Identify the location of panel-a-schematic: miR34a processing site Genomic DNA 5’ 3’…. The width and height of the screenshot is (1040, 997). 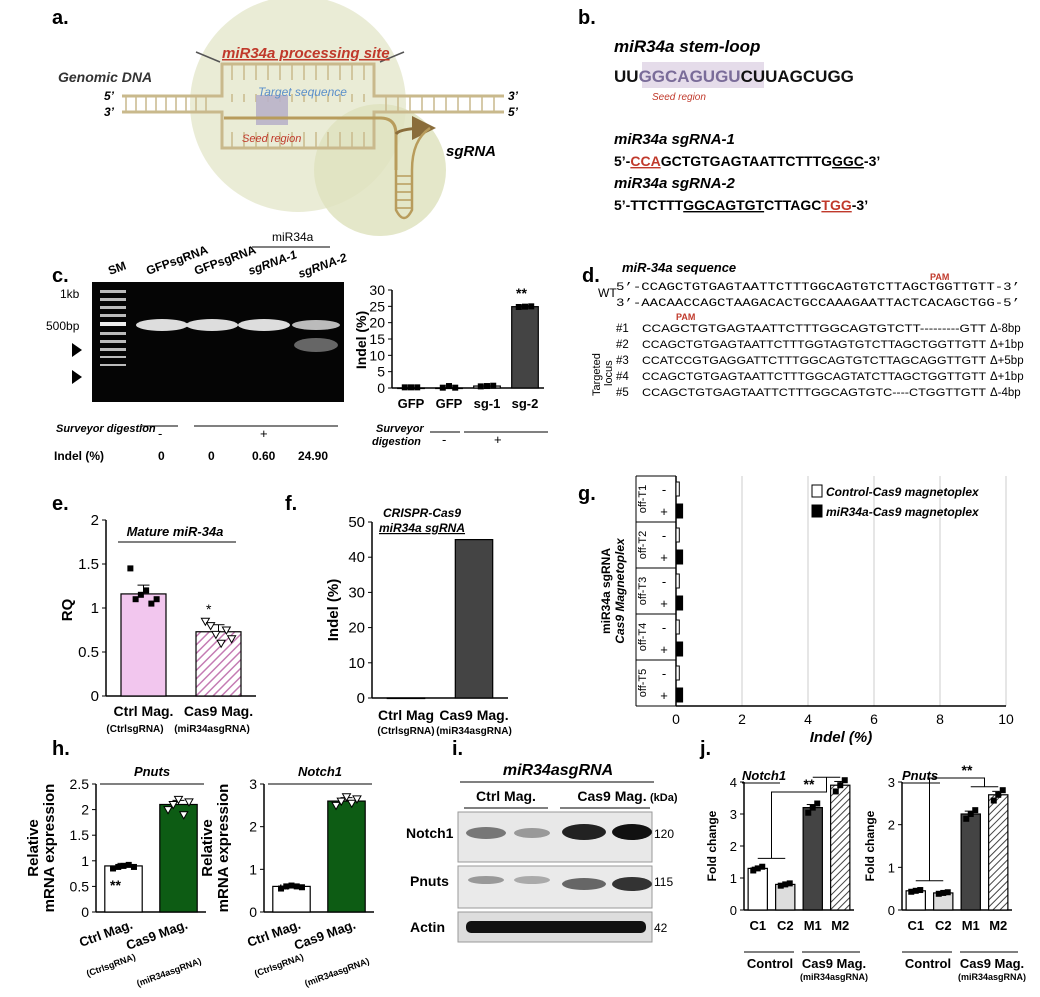
(288, 118).